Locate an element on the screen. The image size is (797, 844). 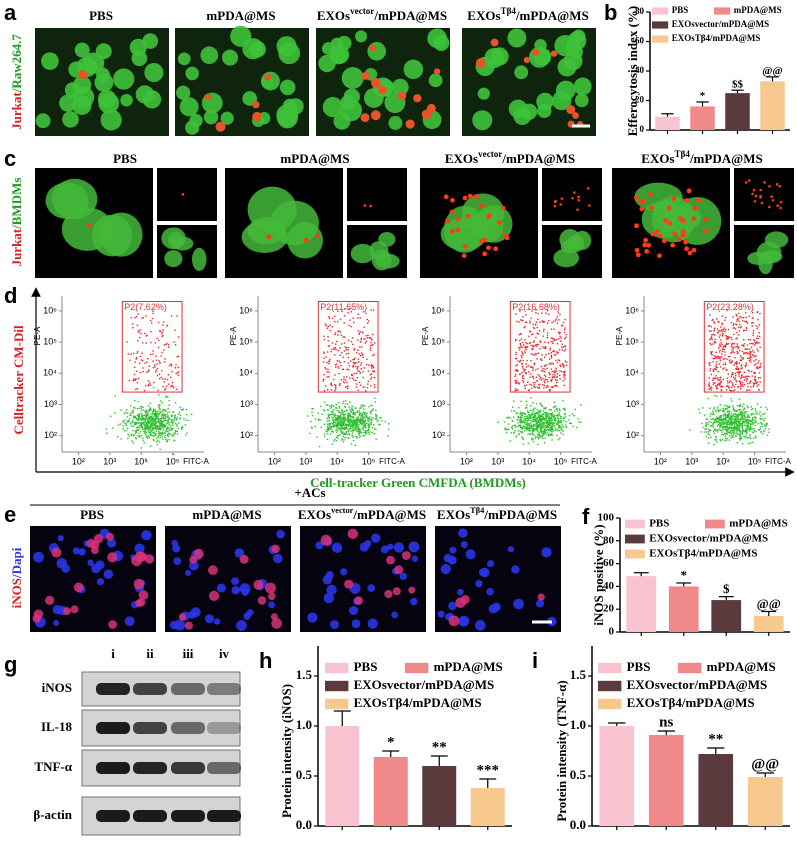
bar is located at coordinates (772, 105).